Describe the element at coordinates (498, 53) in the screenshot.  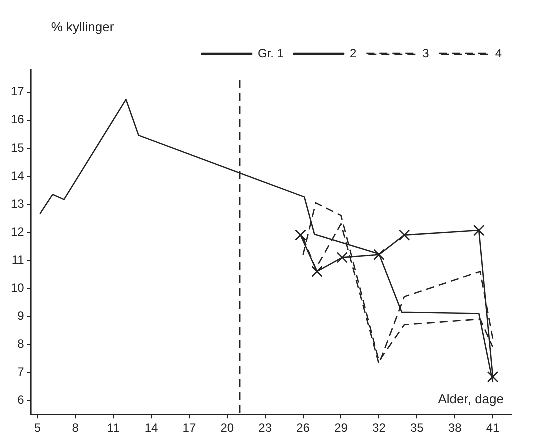
I see `legend-label: 4` at that location.